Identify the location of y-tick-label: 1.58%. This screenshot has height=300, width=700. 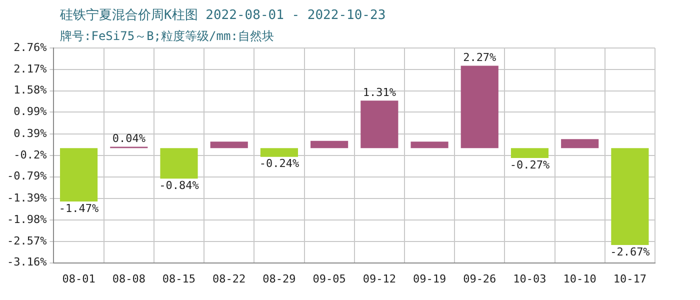
(31, 90).